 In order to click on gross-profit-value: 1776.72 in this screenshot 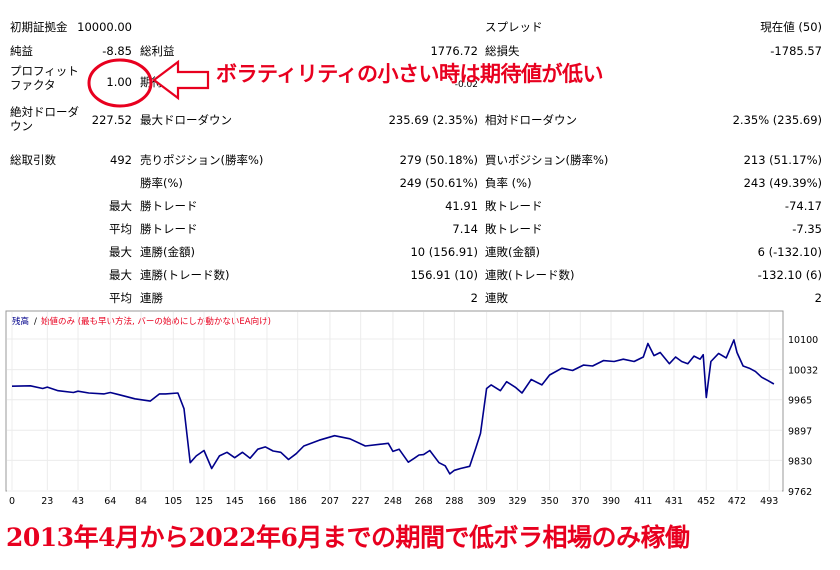, I will do `click(454, 51)`.